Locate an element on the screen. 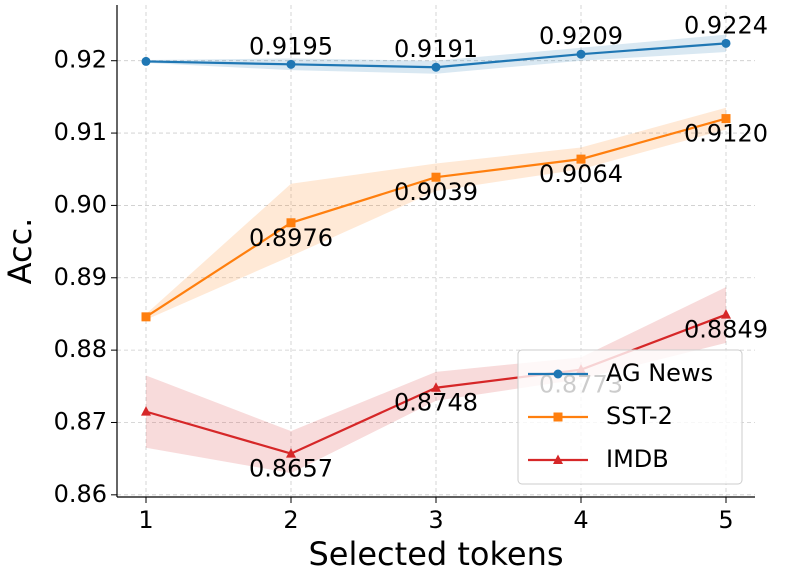 The width and height of the screenshot is (789, 582). x-tick-label: 4 is located at coordinates (580, 520).